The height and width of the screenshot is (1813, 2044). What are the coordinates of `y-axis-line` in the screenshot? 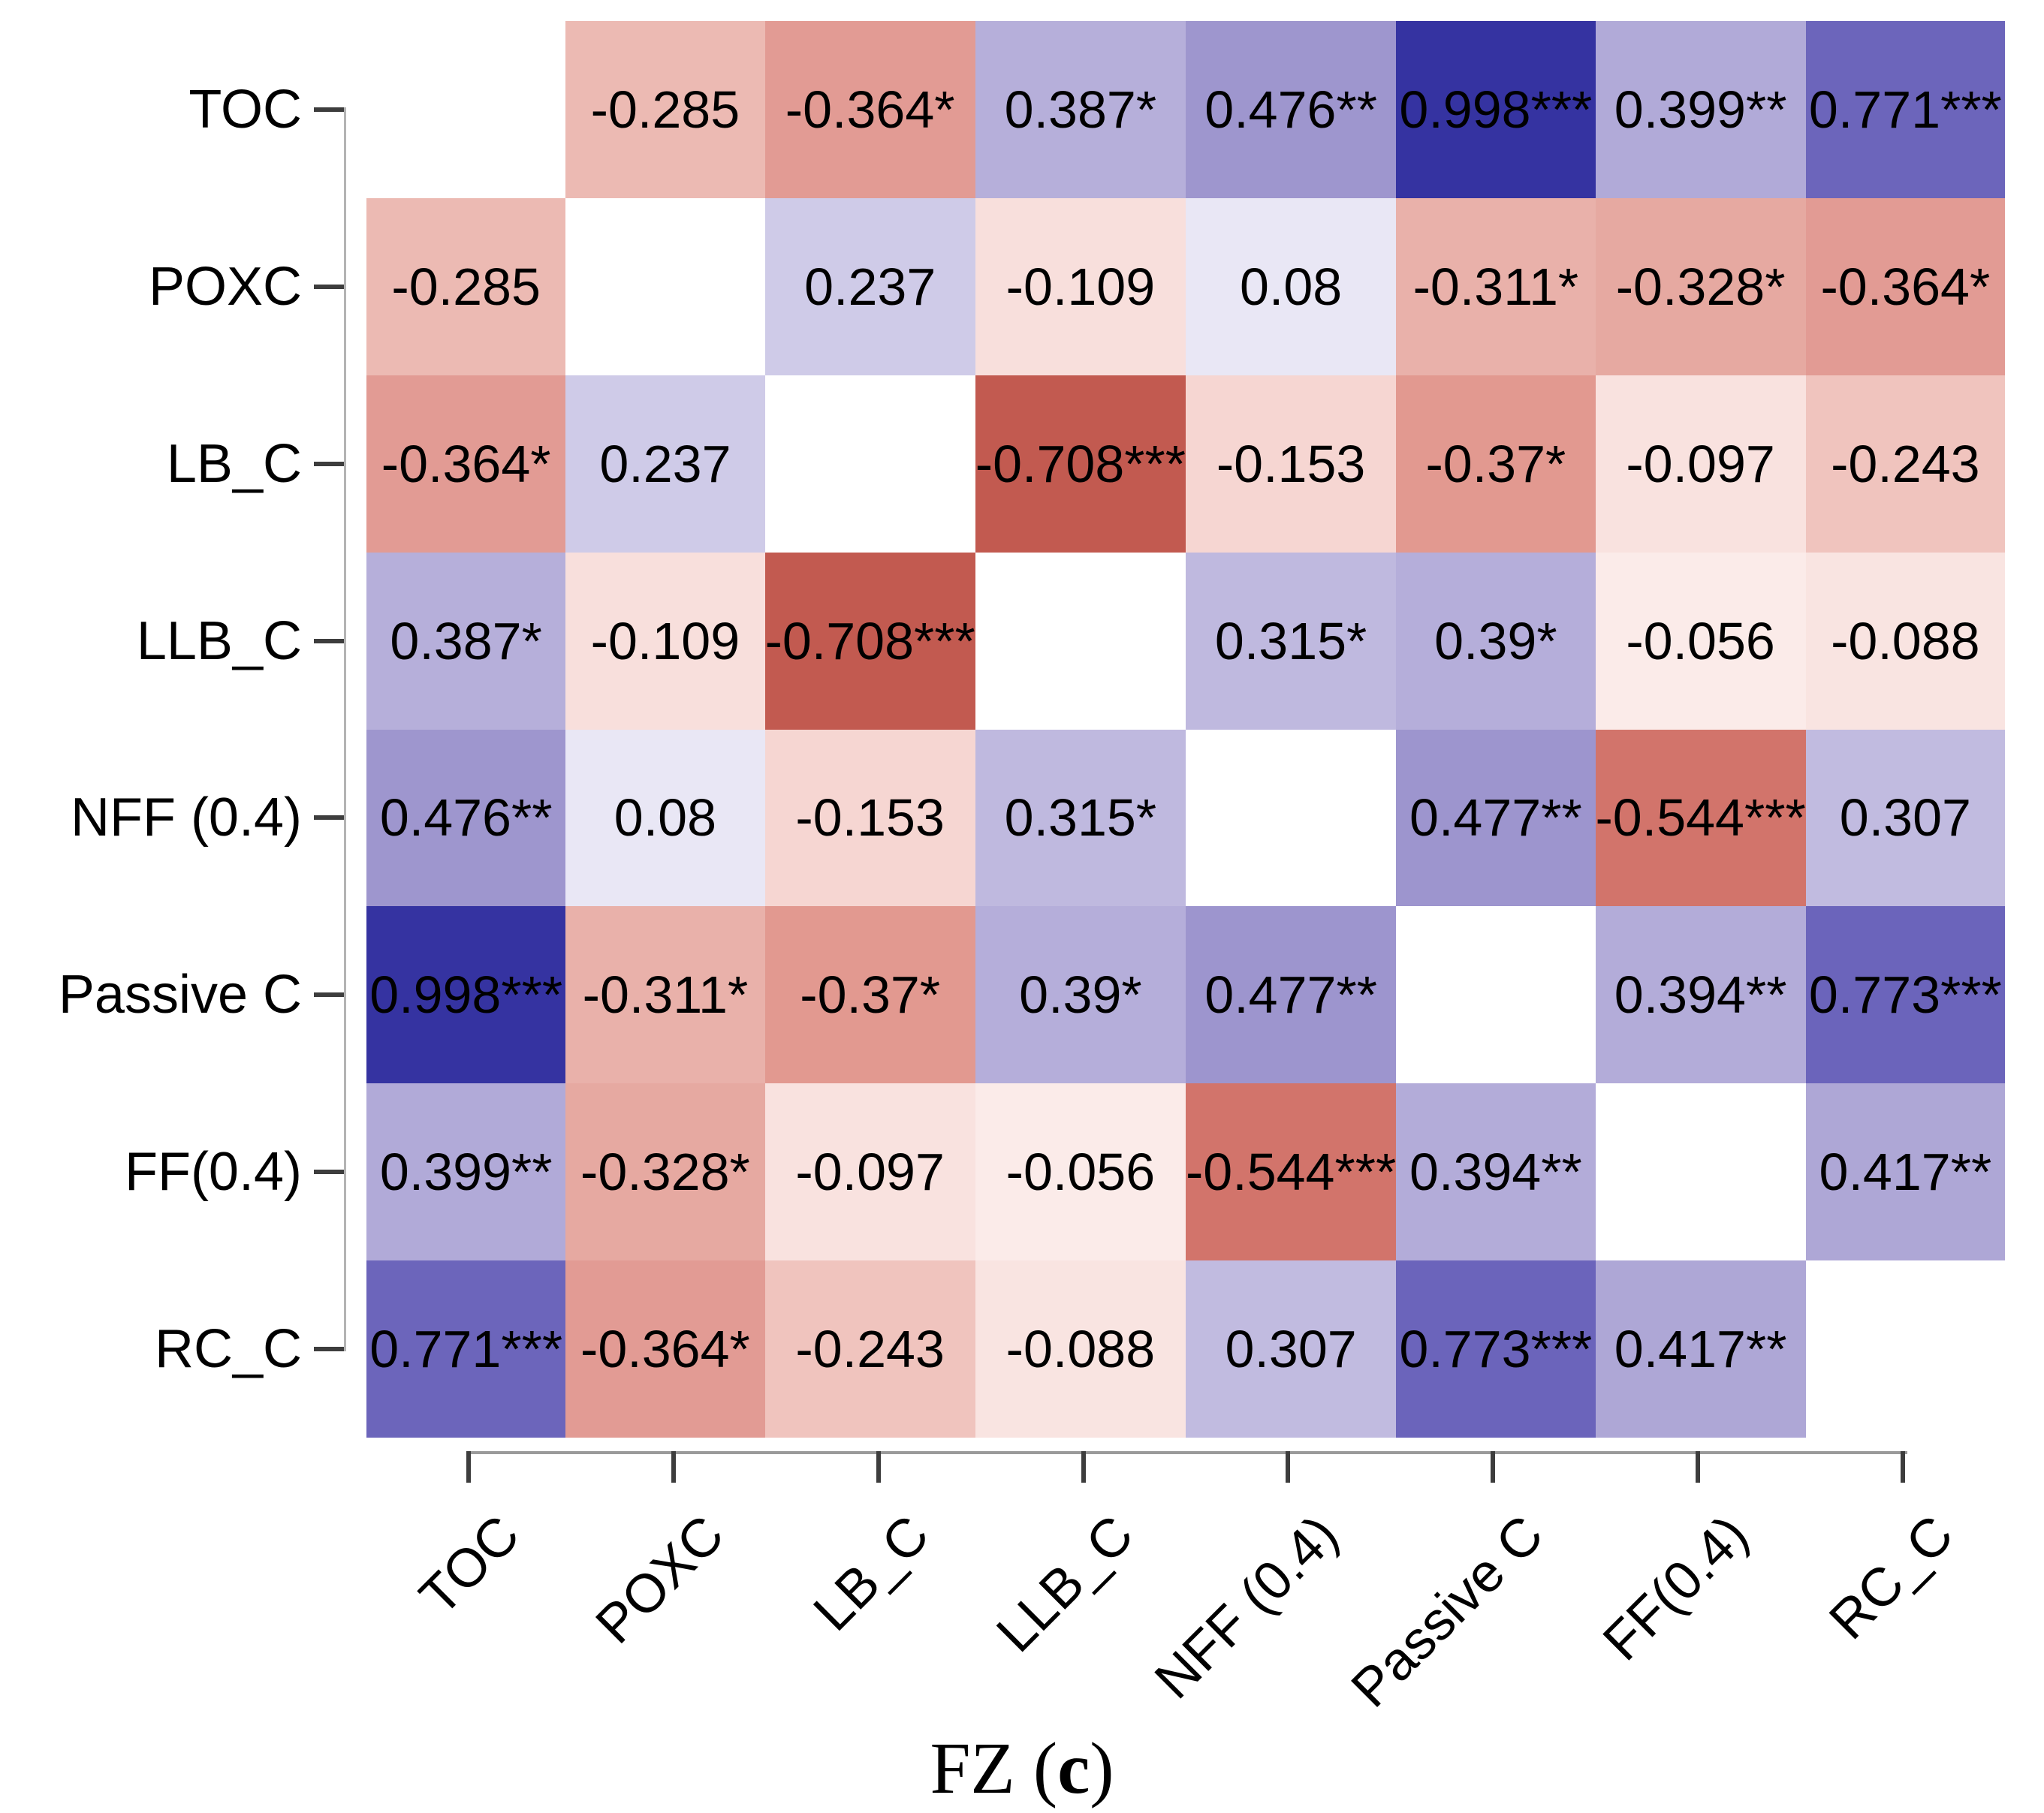 It's located at (345, 729).